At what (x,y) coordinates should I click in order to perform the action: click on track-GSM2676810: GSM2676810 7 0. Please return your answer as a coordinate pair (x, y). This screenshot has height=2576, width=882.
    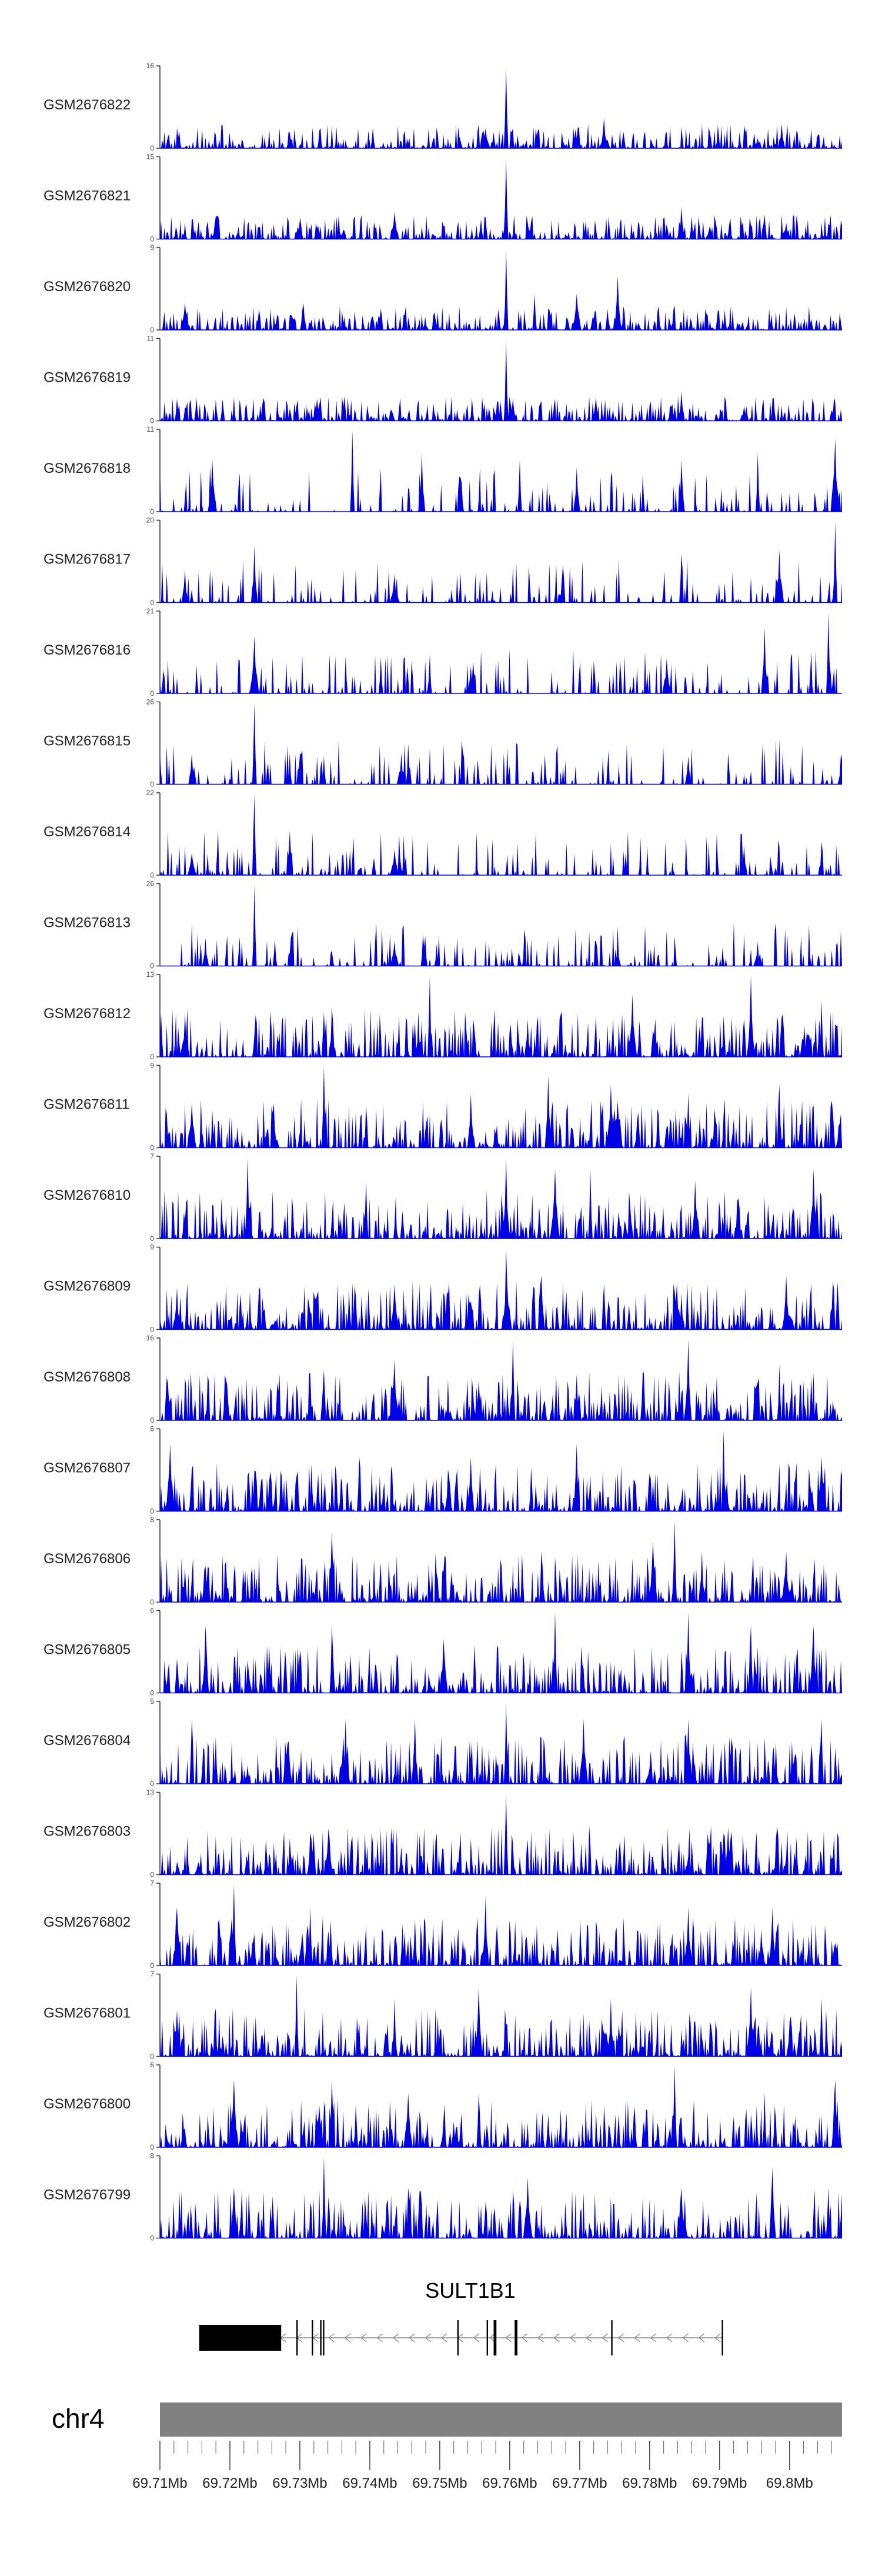
    Looking at the image, I should click on (443, 1197).